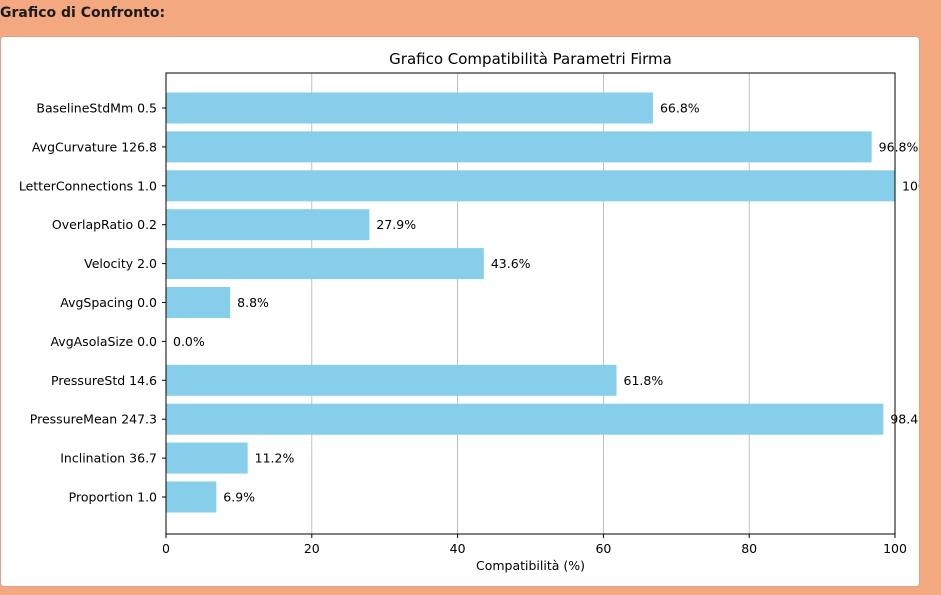 The height and width of the screenshot is (595, 941). I want to click on bar-value-label: 43.6%, so click(511, 263).